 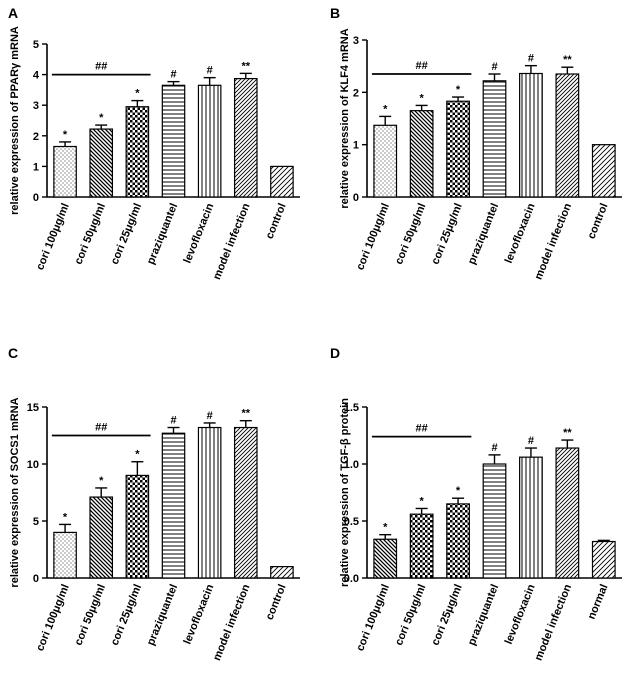 I want to click on y-tick-label: 0.0, so click(x=351, y=579).